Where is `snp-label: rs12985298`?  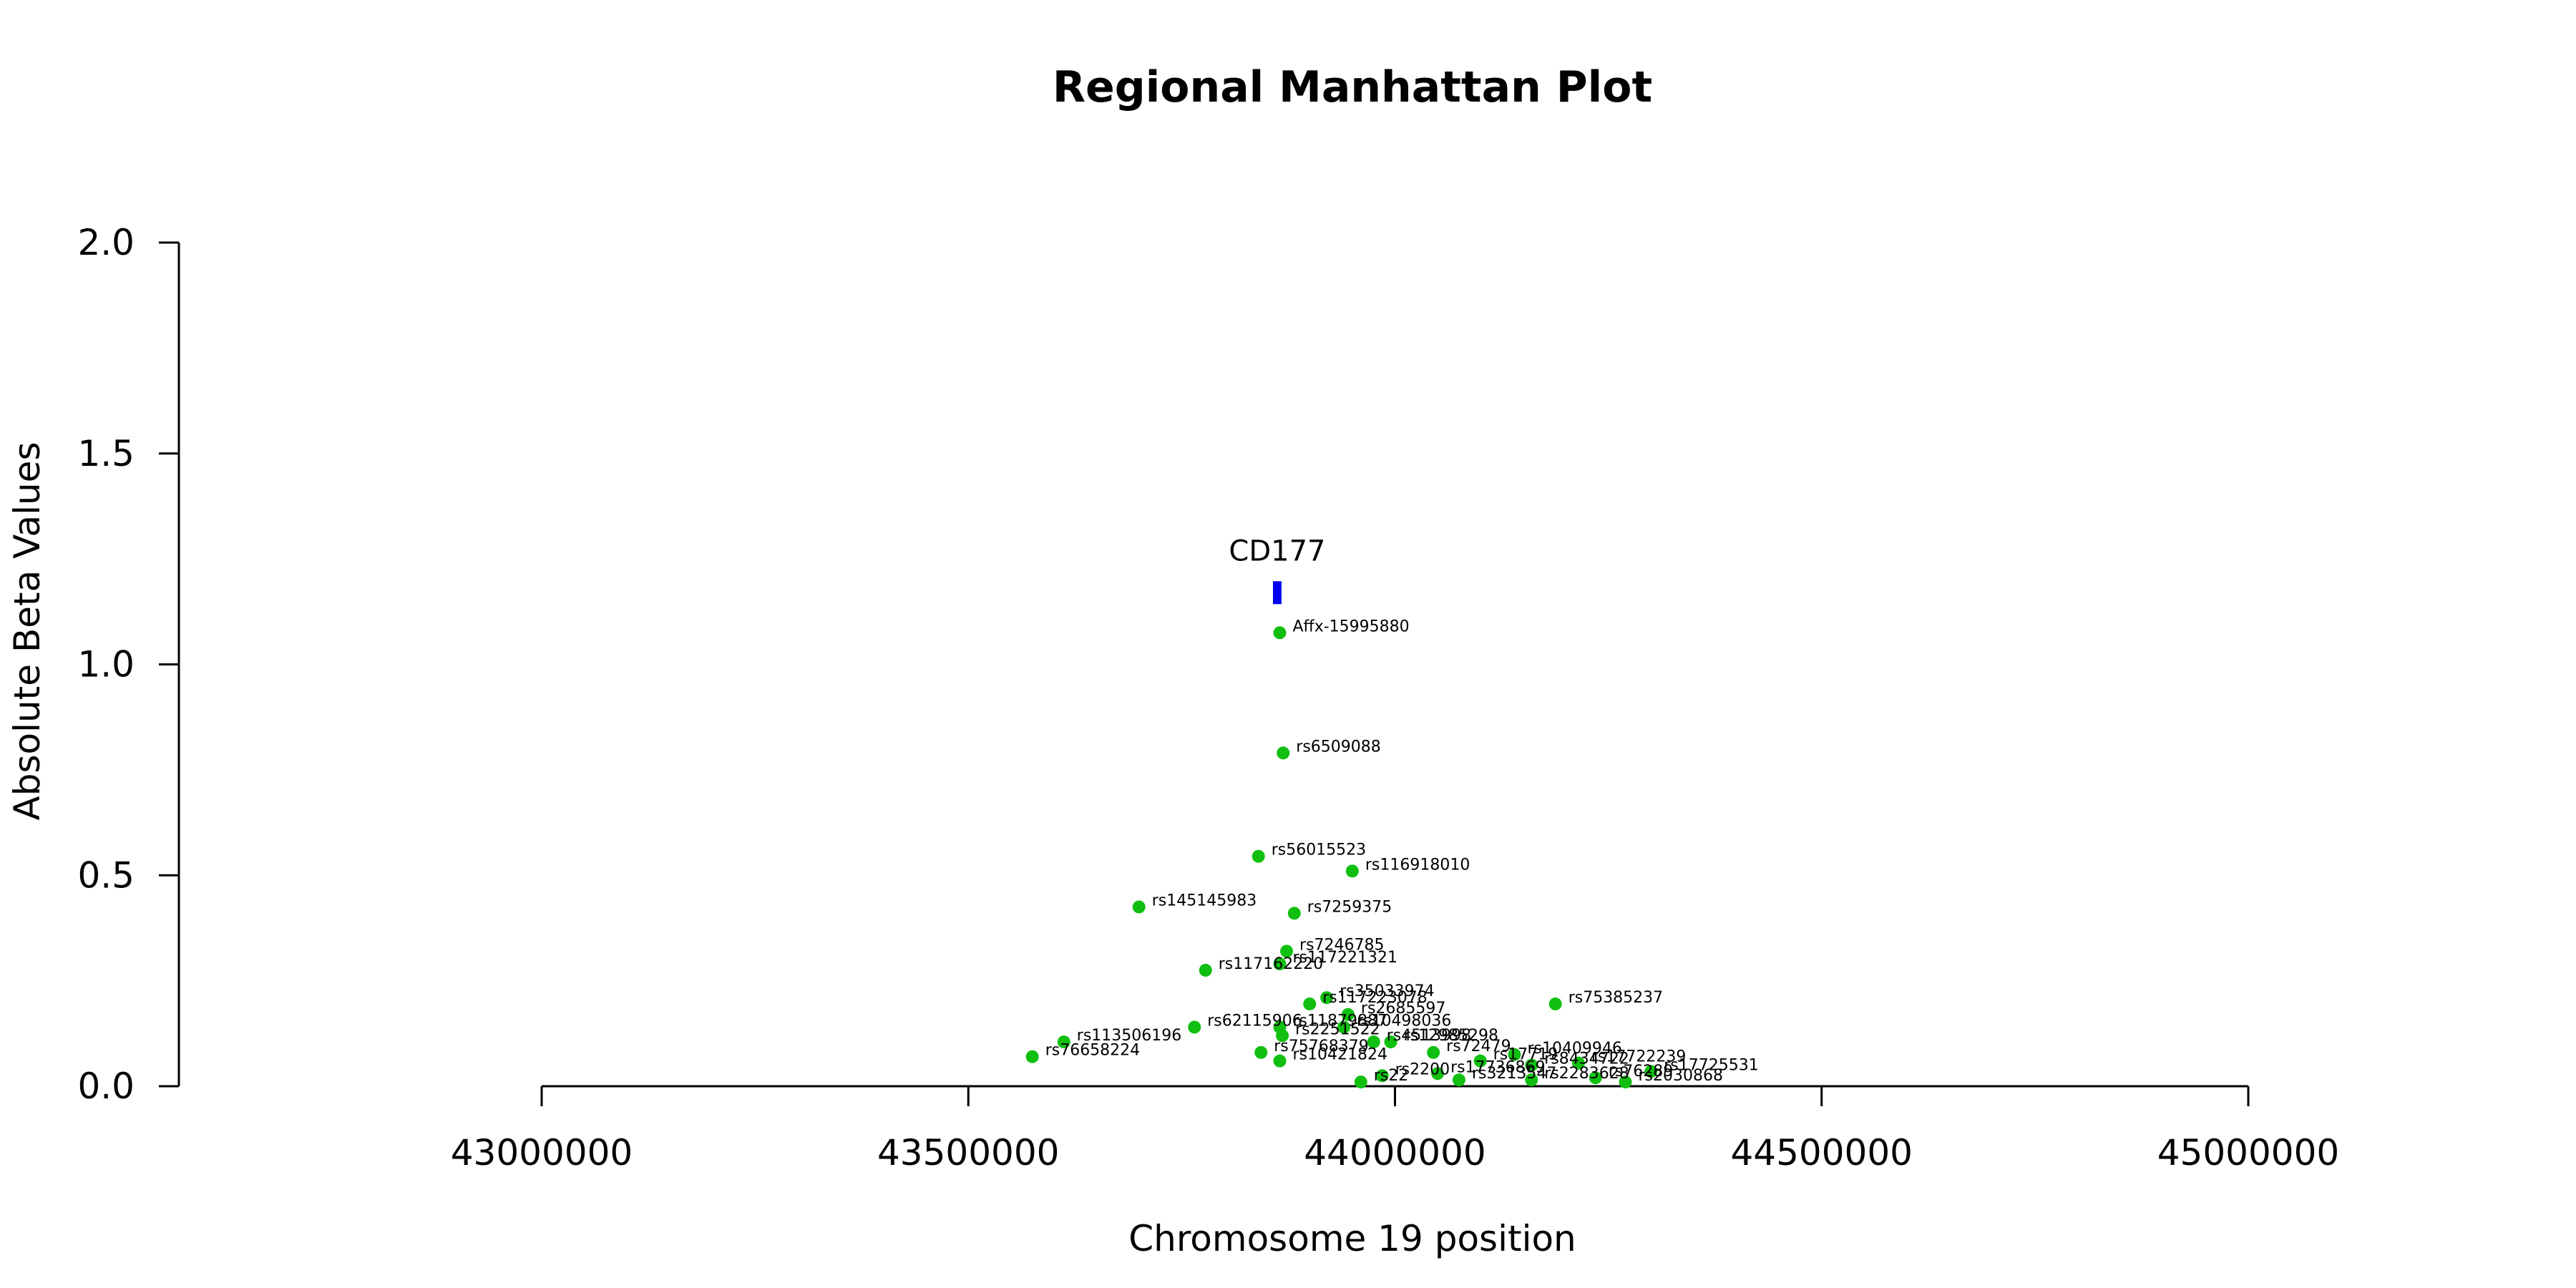 snp-label: rs12985298 is located at coordinates (1451, 1036).